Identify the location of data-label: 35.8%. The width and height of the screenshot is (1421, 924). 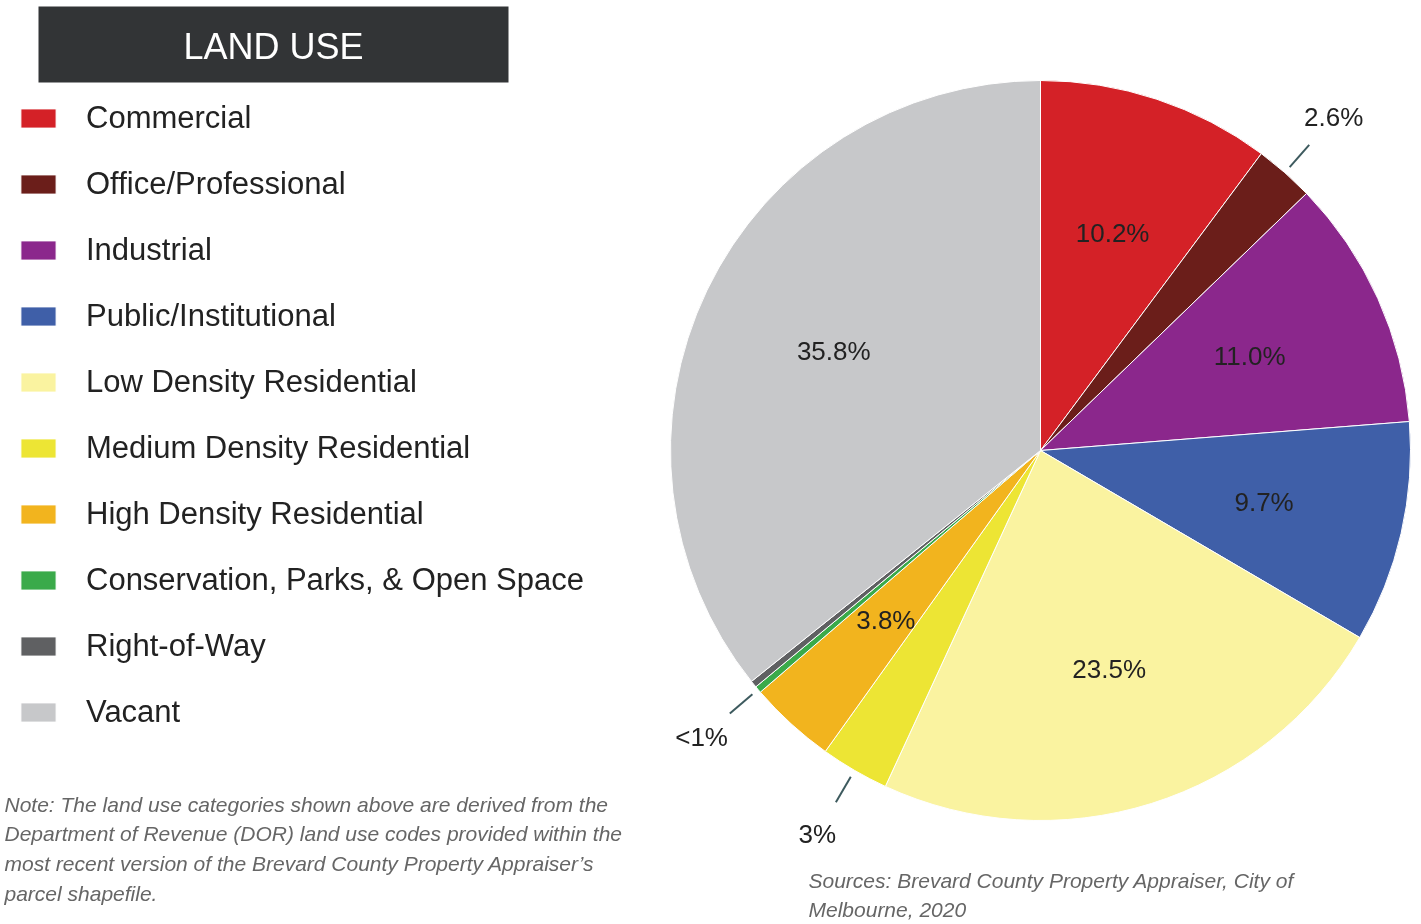
(833, 351).